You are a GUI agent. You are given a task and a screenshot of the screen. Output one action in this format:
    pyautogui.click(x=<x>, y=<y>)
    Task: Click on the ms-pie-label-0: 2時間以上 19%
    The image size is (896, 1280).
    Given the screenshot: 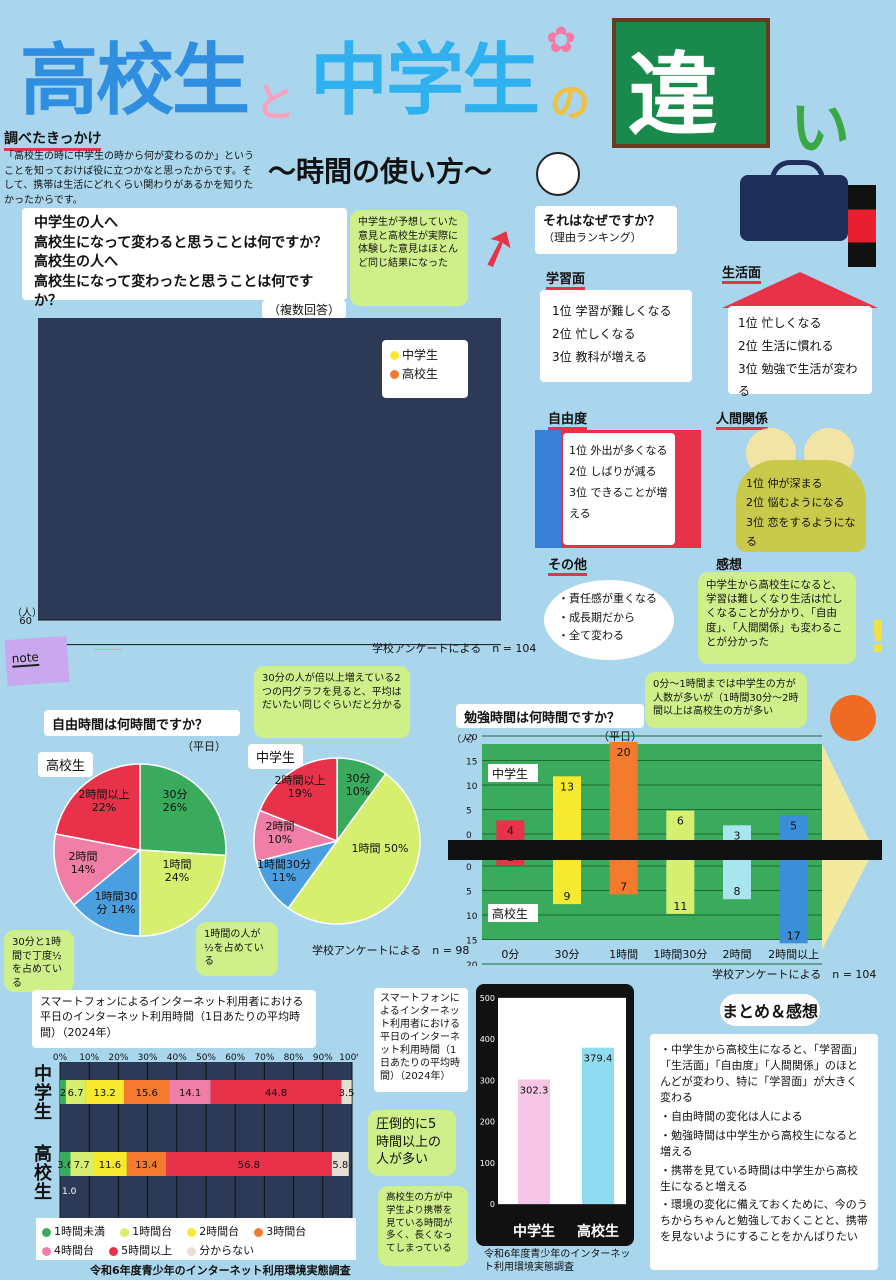 What is the action you would take?
    pyautogui.click(x=300, y=787)
    